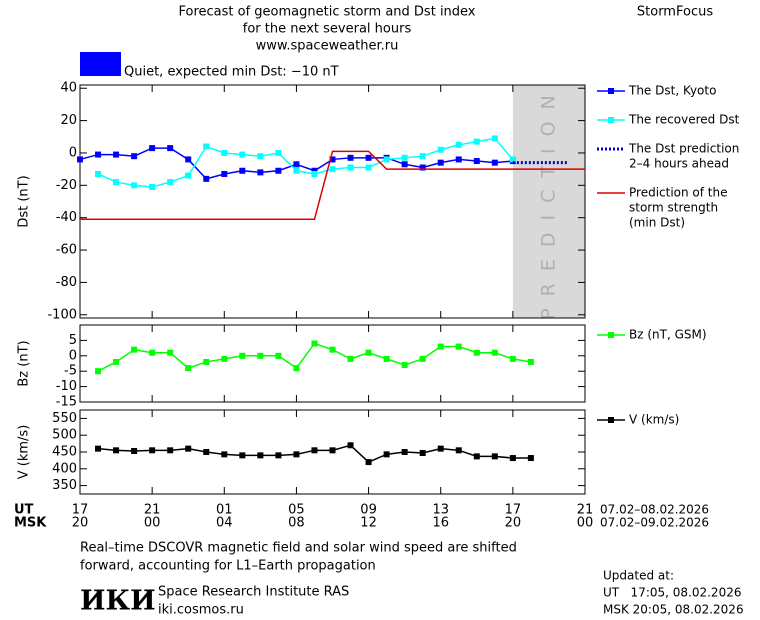 This screenshot has height=620, width=760. Describe the element at coordinates (368, 510) in the screenshot. I see `x-tick-label: 09` at that location.